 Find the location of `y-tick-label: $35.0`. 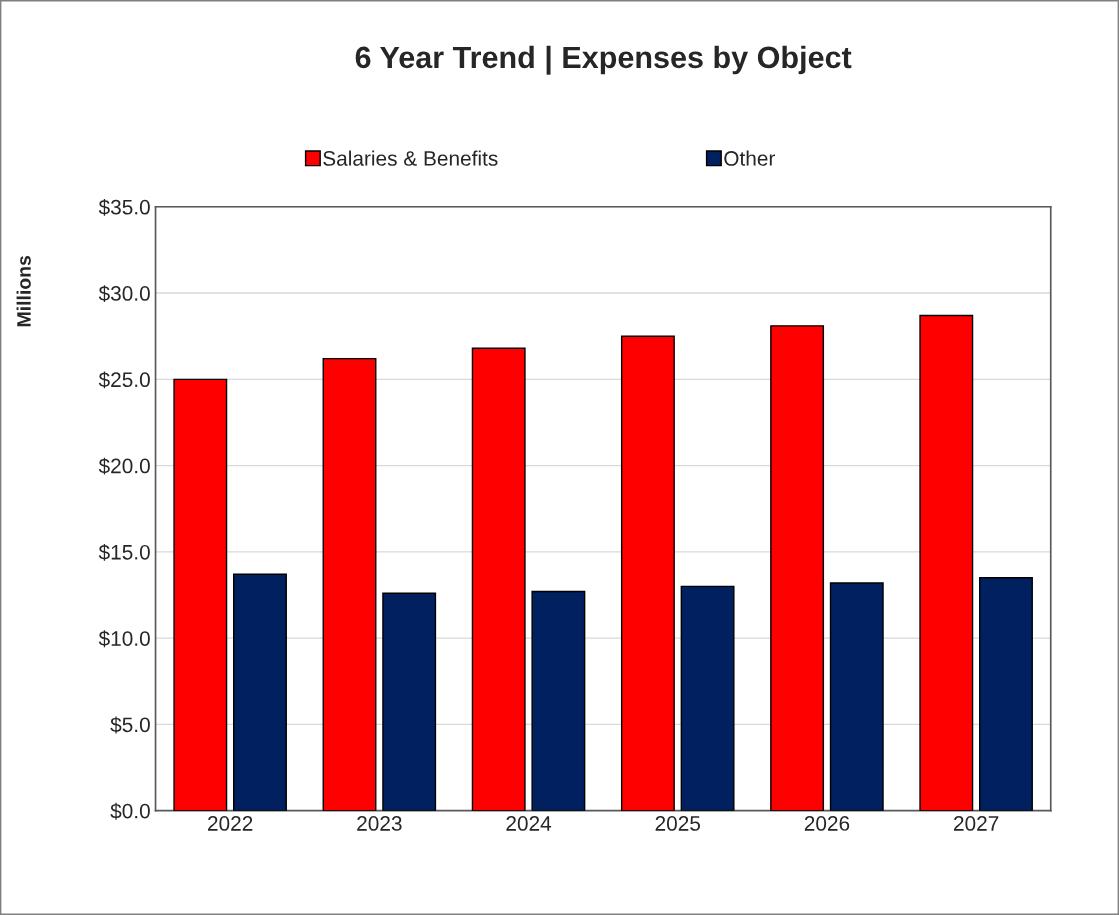

y-tick-label: $35.0 is located at coordinates (124, 207).